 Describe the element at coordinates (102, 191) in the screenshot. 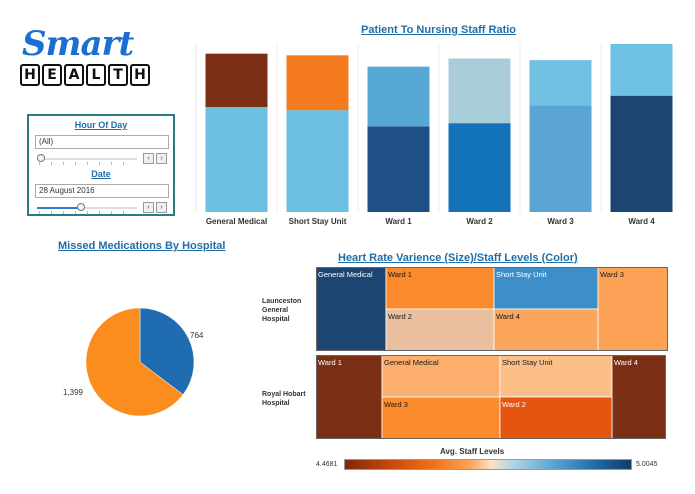

I see `date-select: 28 August 2016` at that location.